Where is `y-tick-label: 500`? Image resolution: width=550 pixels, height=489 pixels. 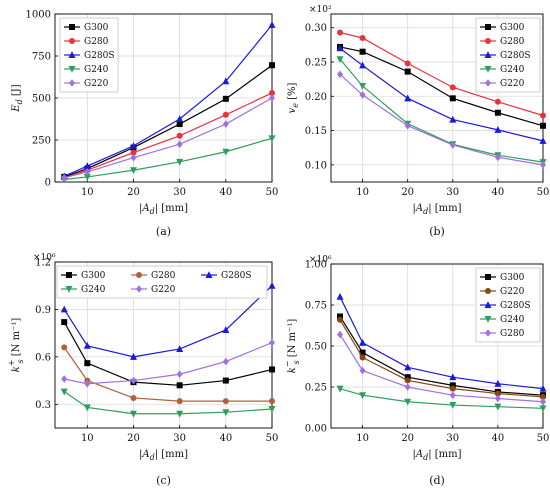
y-tick-label: 500 is located at coordinates (41, 99).